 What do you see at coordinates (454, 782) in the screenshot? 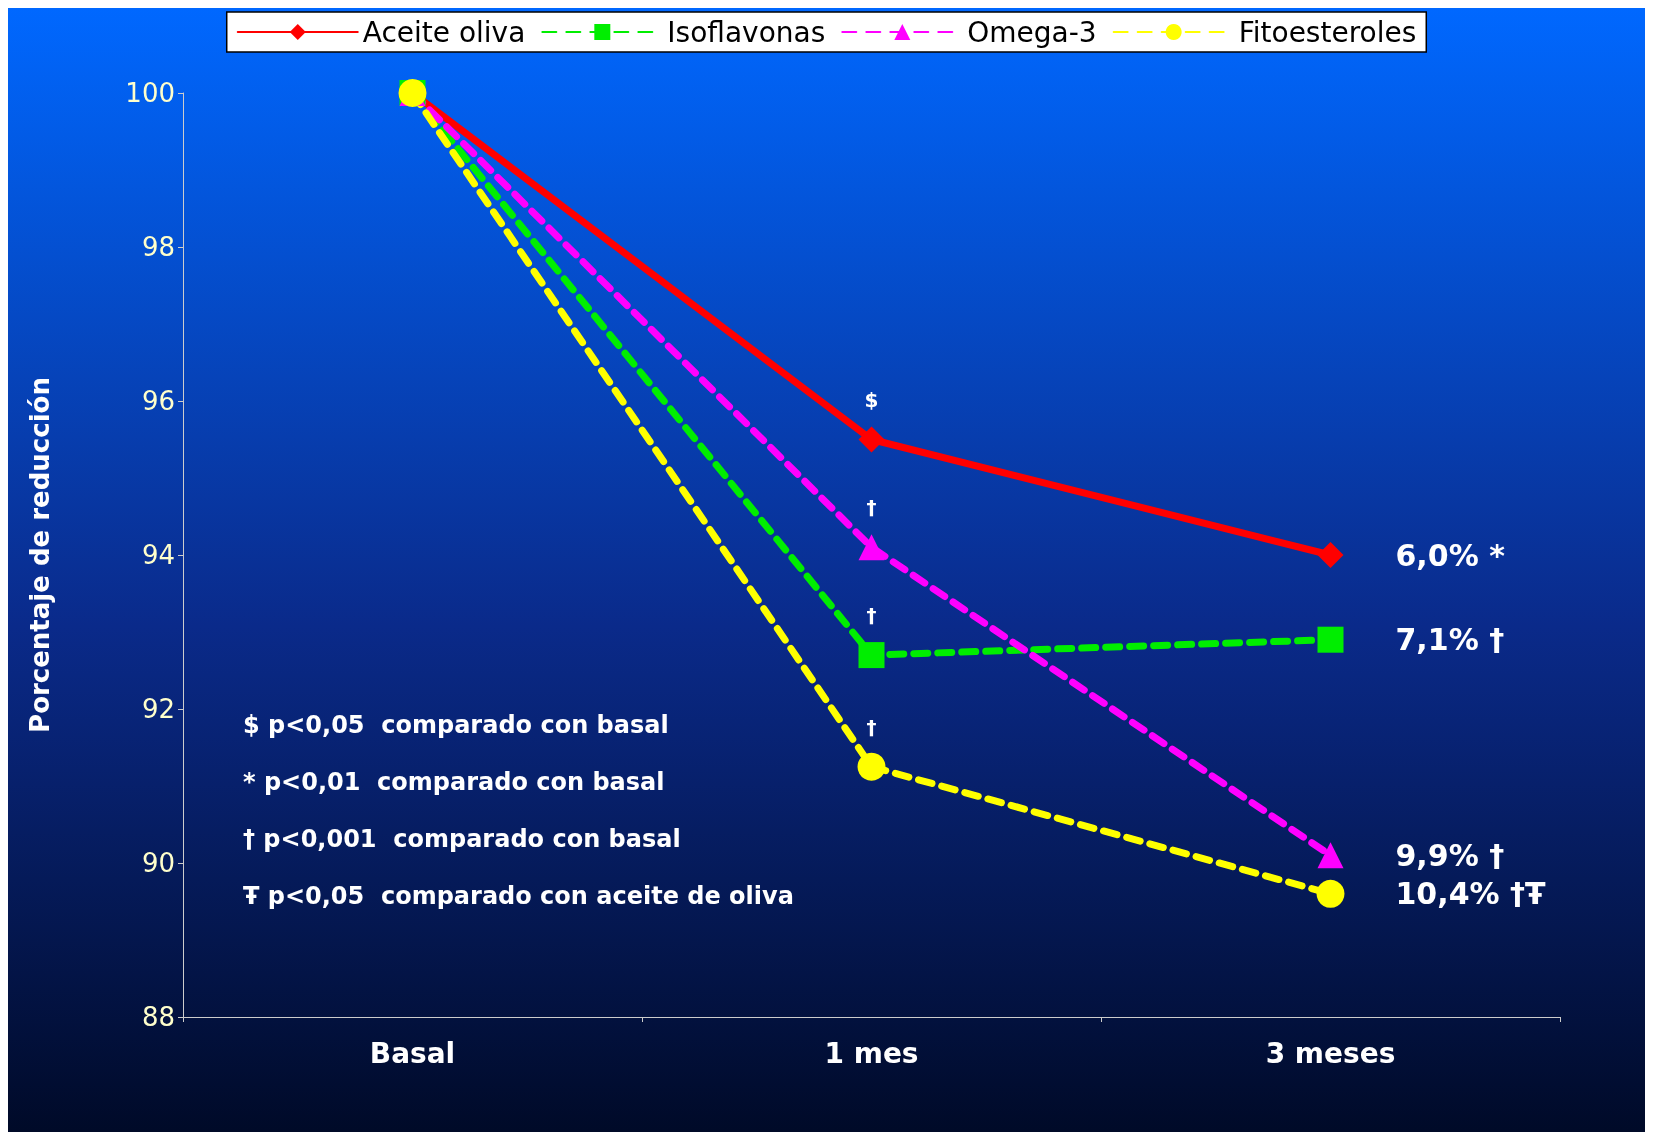
I see `annotation: * p<0,01 comparado con basal` at bounding box center [454, 782].